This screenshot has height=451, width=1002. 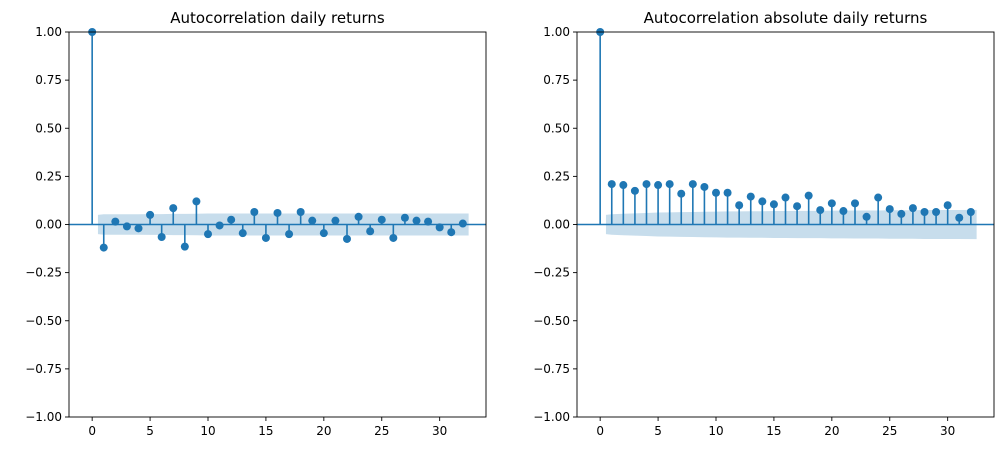 I want to click on chart-title: Autocorrelation absolute daily returns, so click(x=786, y=18).